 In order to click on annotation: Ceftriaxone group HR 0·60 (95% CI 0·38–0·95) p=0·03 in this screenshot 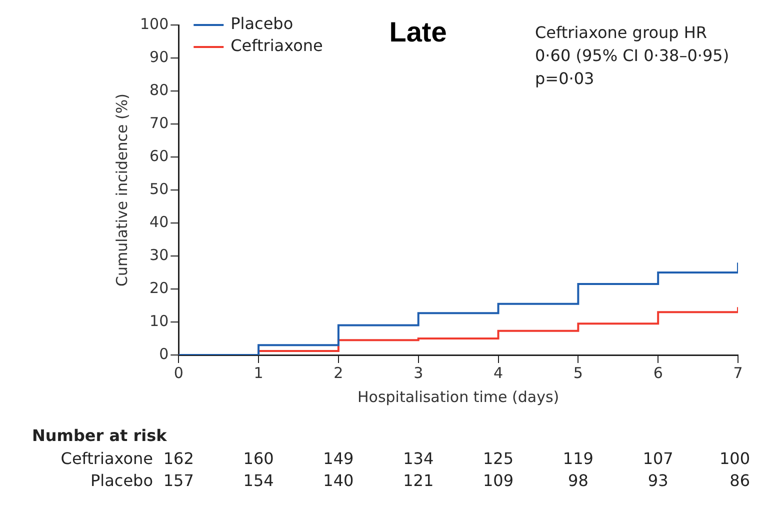, I will do `click(632, 55)`.